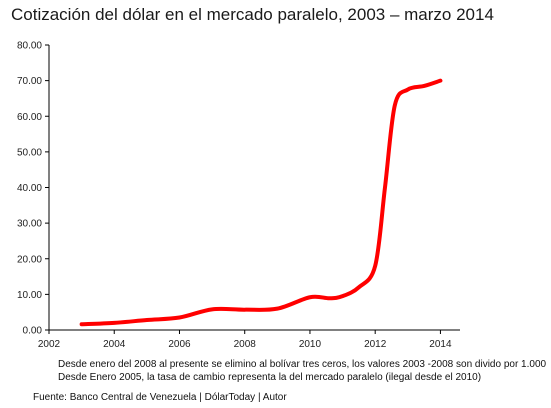 Image resolution: width=551 pixels, height=408 pixels. Describe the element at coordinates (29, 152) in the screenshot. I see `y-tick-label: 50.00` at that location.